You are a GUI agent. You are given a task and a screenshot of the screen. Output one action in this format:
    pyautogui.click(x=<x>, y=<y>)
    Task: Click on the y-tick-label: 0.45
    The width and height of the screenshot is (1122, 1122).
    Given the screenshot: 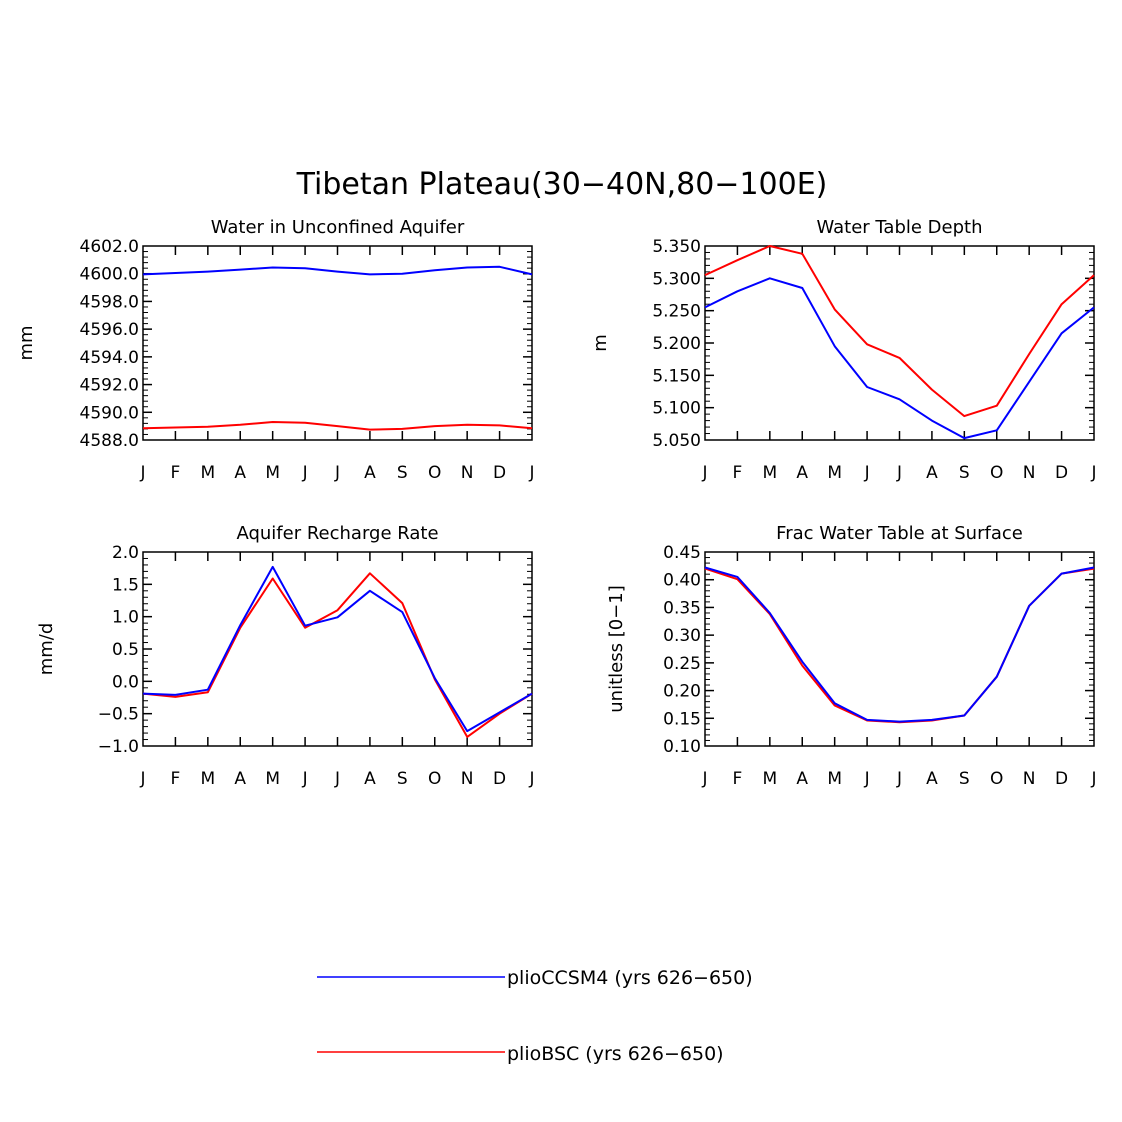 What is the action you would take?
    pyautogui.click(x=682, y=553)
    